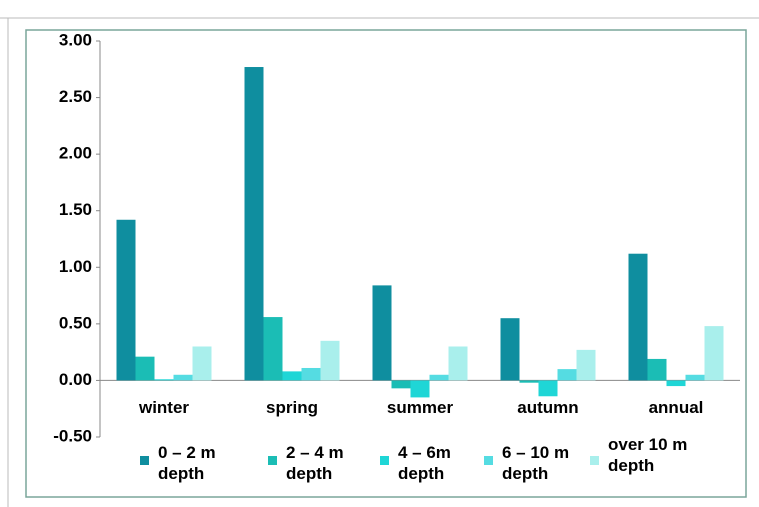 The height and width of the screenshot is (507, 759). Describe the element at coordinates (536, 463) in the screenshot. I see `legend-label: 6 – 10 m depth` at that location.